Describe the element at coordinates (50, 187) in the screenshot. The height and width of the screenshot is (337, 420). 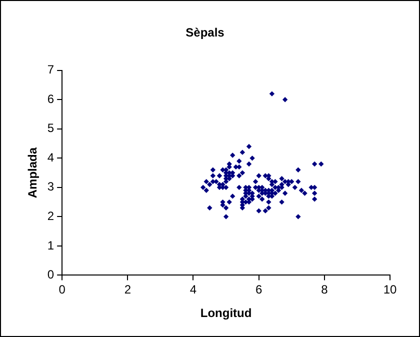
I see `y-tick-label: 3` at that location.